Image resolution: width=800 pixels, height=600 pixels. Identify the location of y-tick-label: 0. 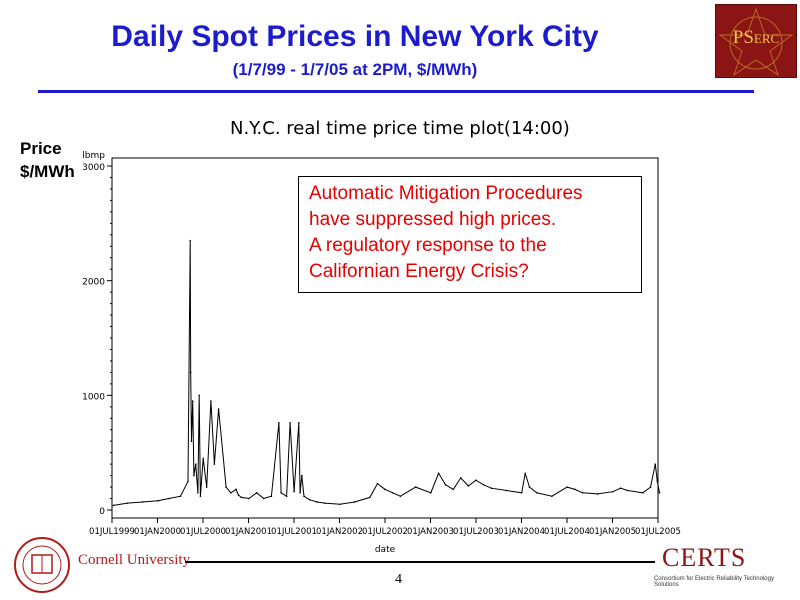
(102, 512).